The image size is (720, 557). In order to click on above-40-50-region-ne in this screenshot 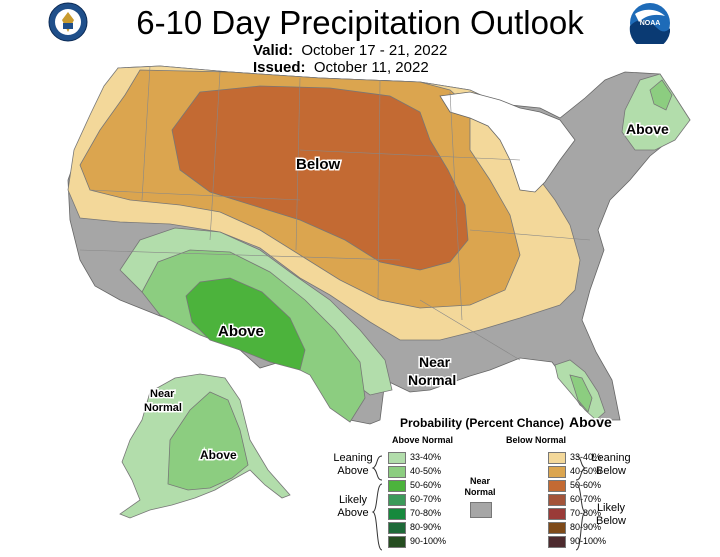, I will do `click(661, 95)`.